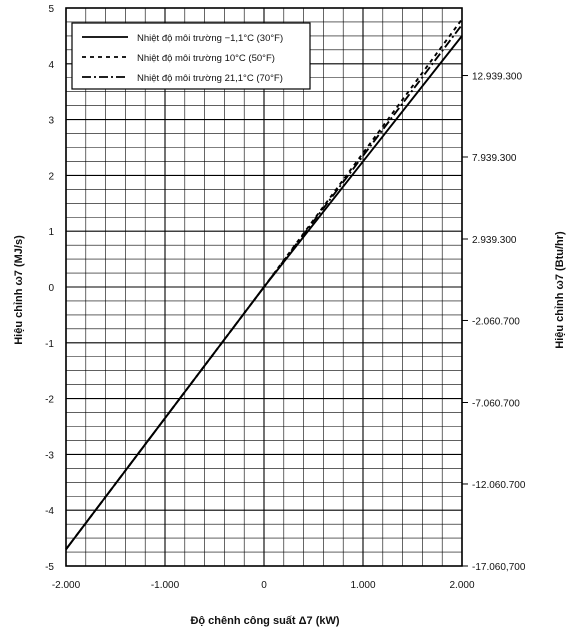  Describe the element at coordinates (499, 567) in the screenshot. I see `y2-tick-label: -17.060,700` at that location.